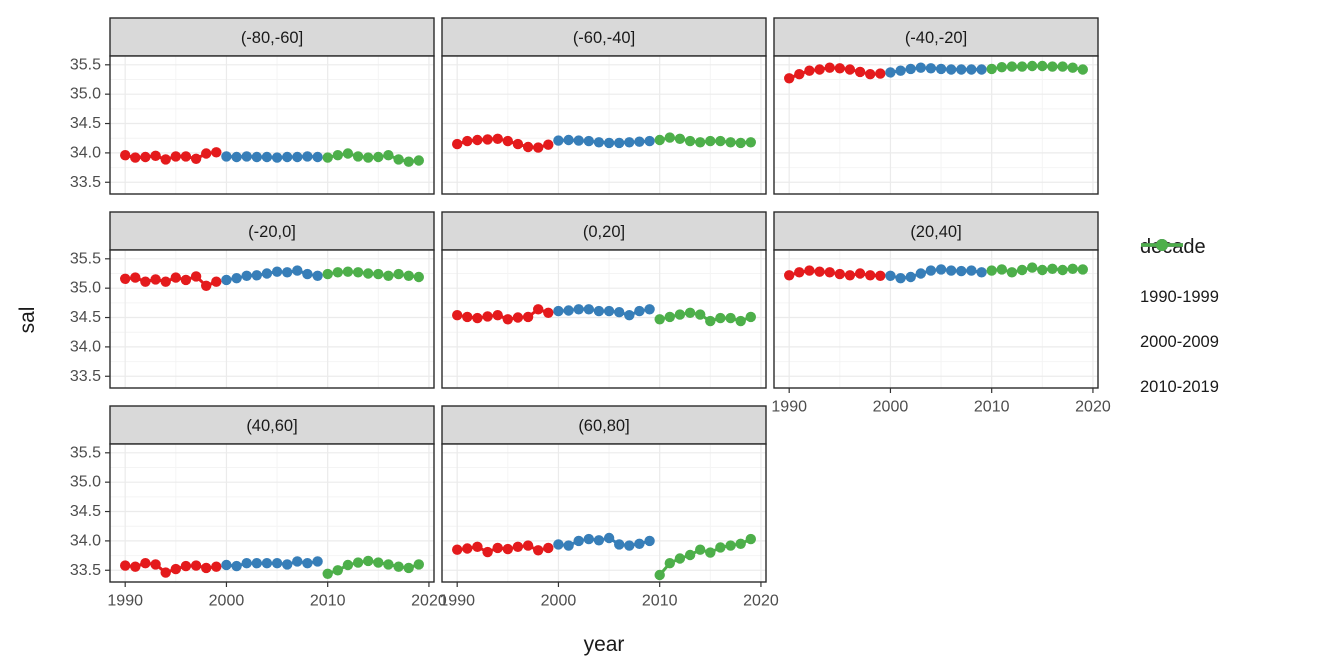 This screenshot has width=1344, height=672. Describe the element at coordinates (1037, 67) in the screenshot. I see `data-points-2010-2019` at that location.